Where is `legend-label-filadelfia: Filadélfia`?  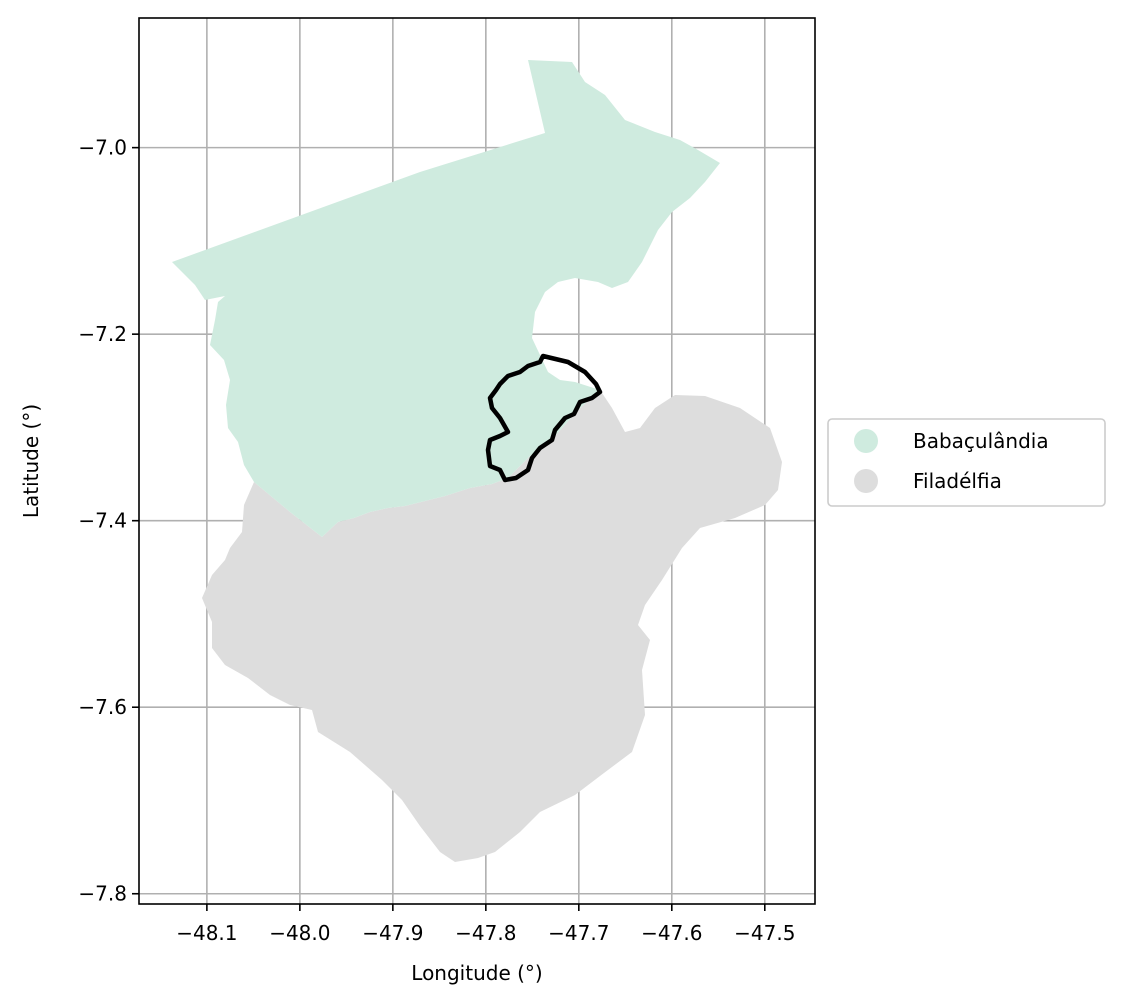 legend-label-filadelfia: Filadélfia is located at coordinates (957, 481).